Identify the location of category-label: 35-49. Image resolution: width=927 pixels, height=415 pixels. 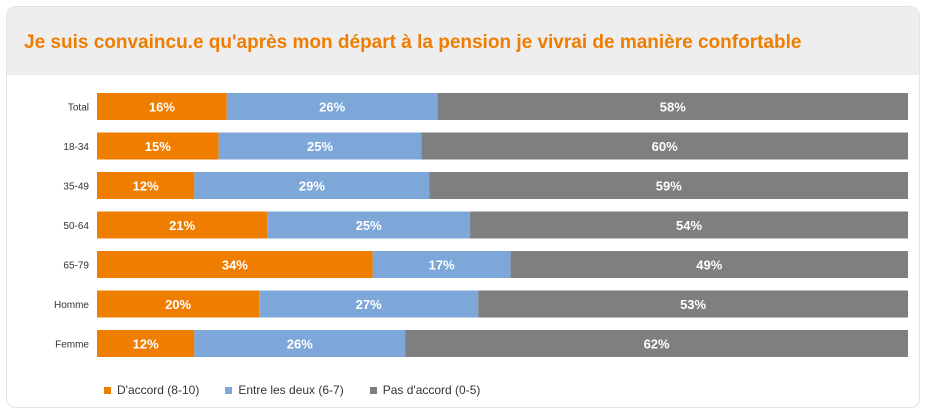
(76, 187).